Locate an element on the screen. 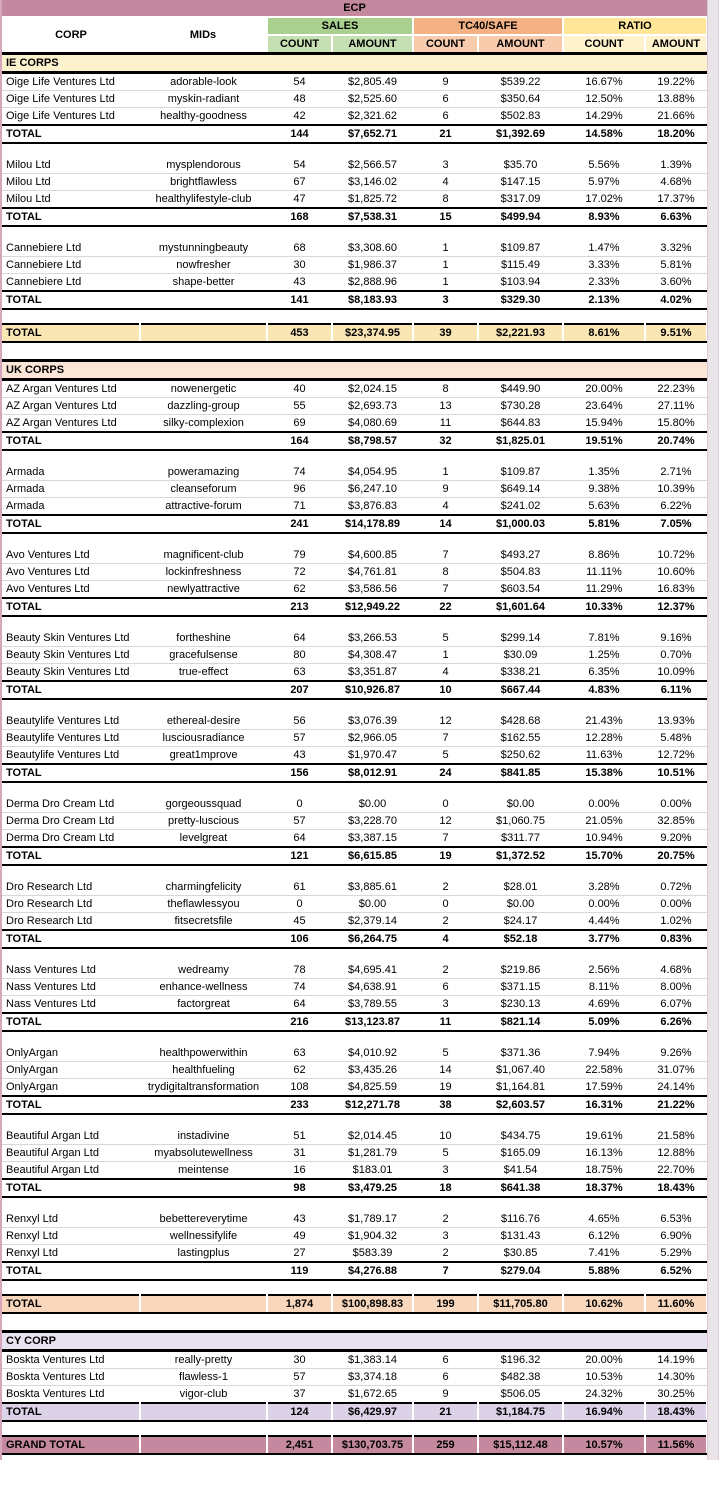 This screenshot has width=725, height=1508. cell-mid: nowenergetic is located at coordinates (203, 388).